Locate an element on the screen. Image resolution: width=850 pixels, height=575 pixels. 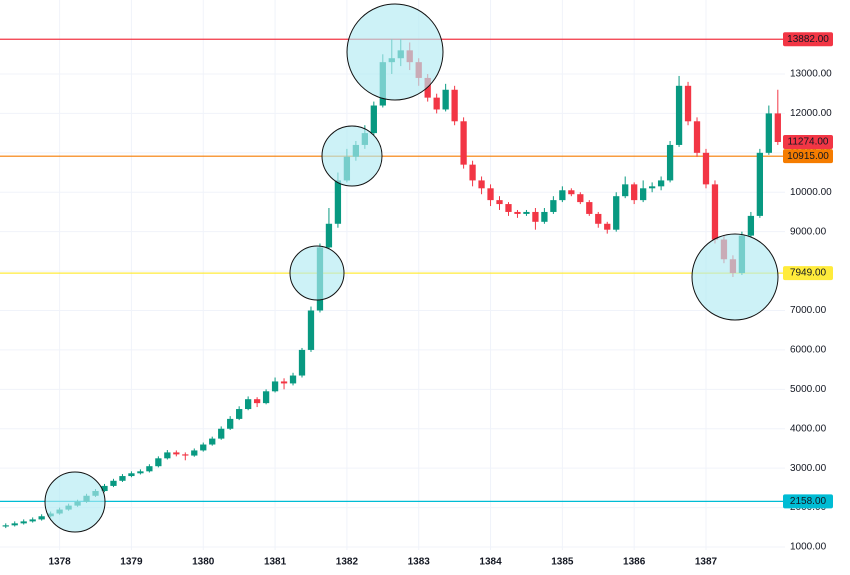
y-tick-label: 6000.00 is located at coordinates (808, 350).